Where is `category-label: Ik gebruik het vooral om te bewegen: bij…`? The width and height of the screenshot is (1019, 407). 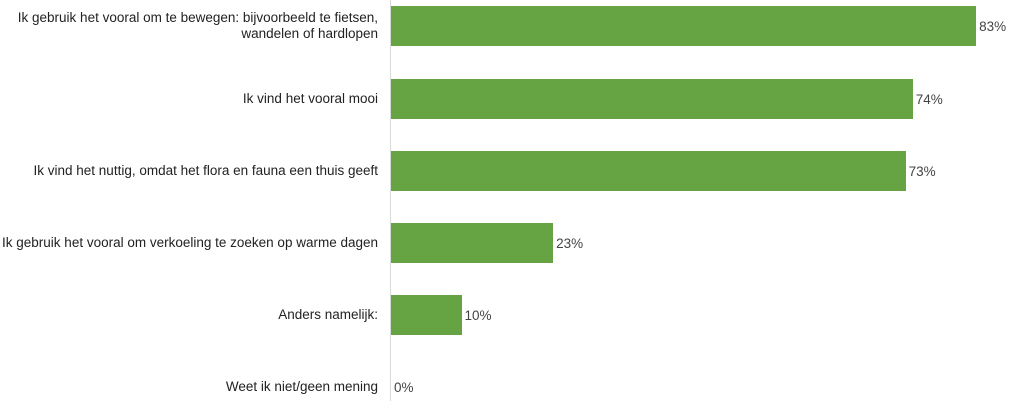 category-label: Ik gebruik het vooral om te bewegen: bij… is located at coordinates (197, 25).